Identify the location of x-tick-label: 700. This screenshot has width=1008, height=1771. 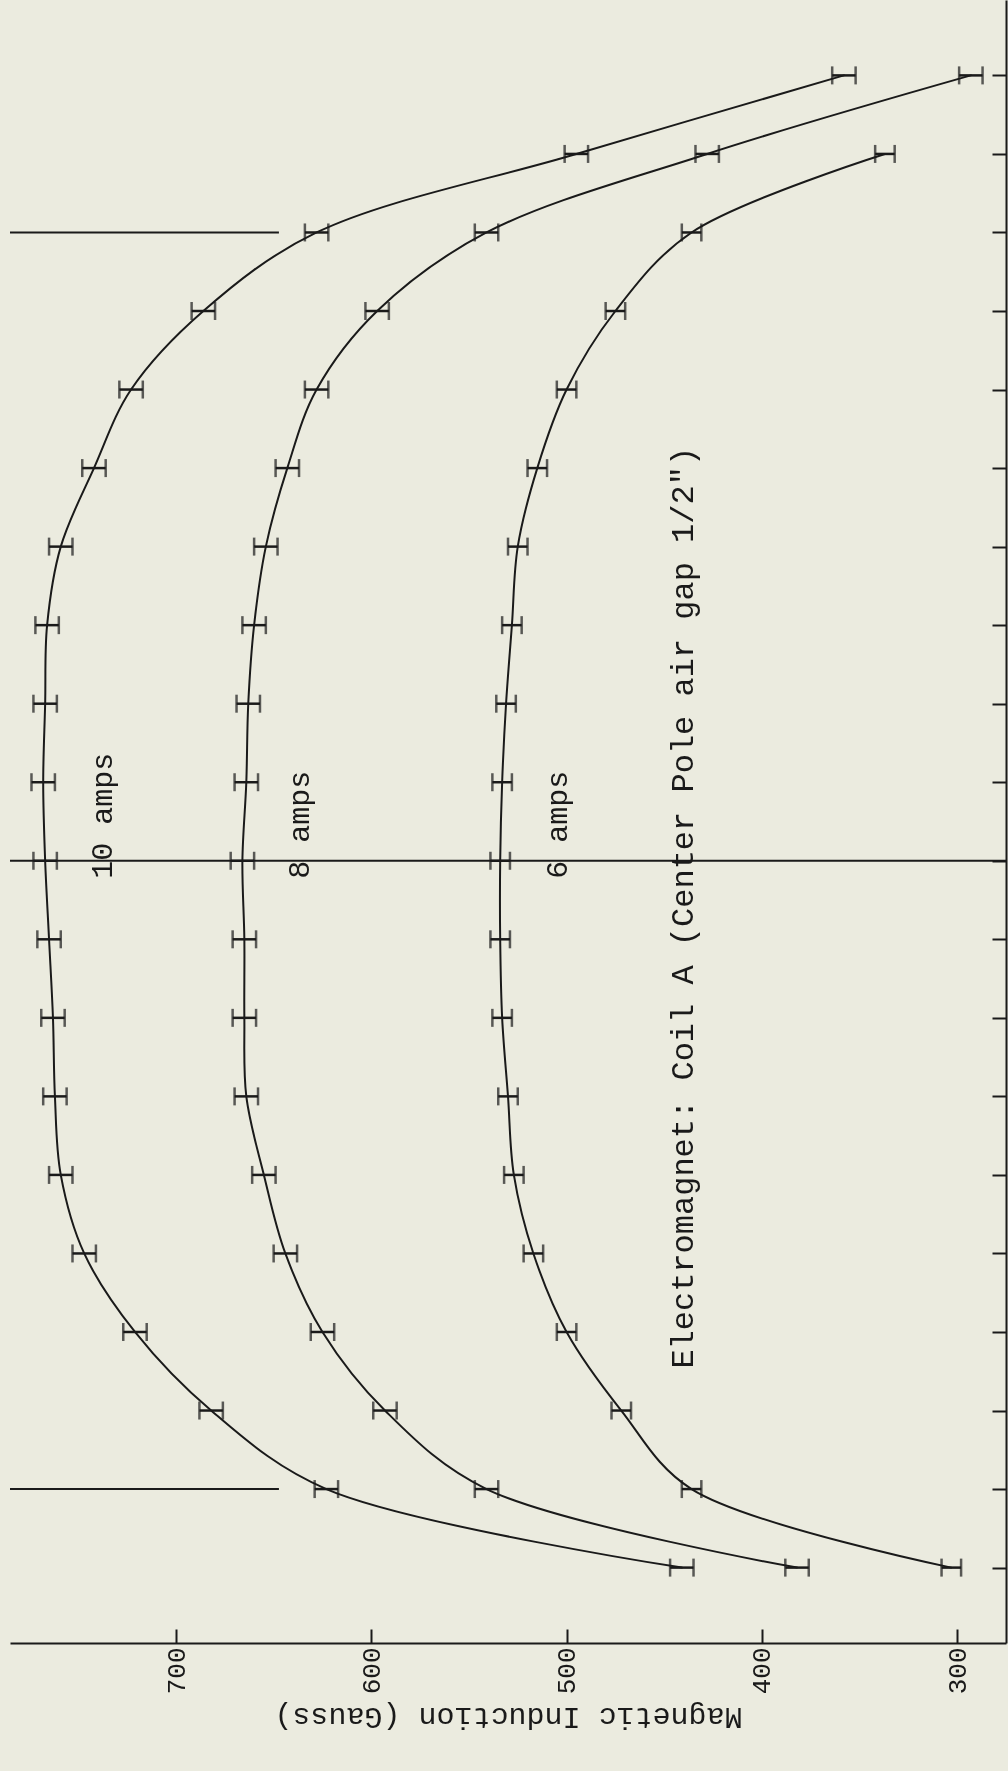
(177, 1671).